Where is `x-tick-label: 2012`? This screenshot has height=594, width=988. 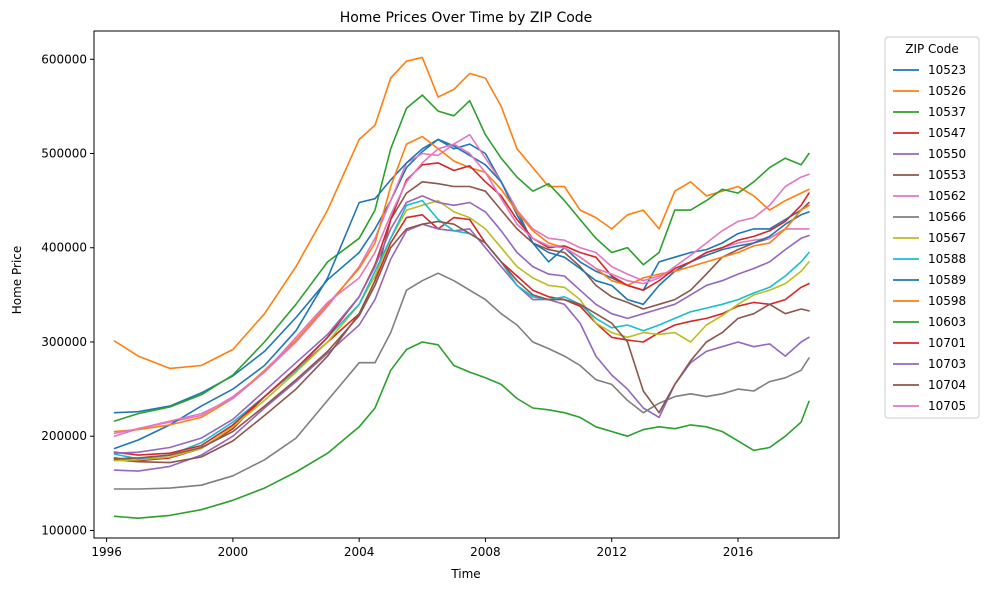 x-tick-label: 2012 is located at coordinates (611, 552).